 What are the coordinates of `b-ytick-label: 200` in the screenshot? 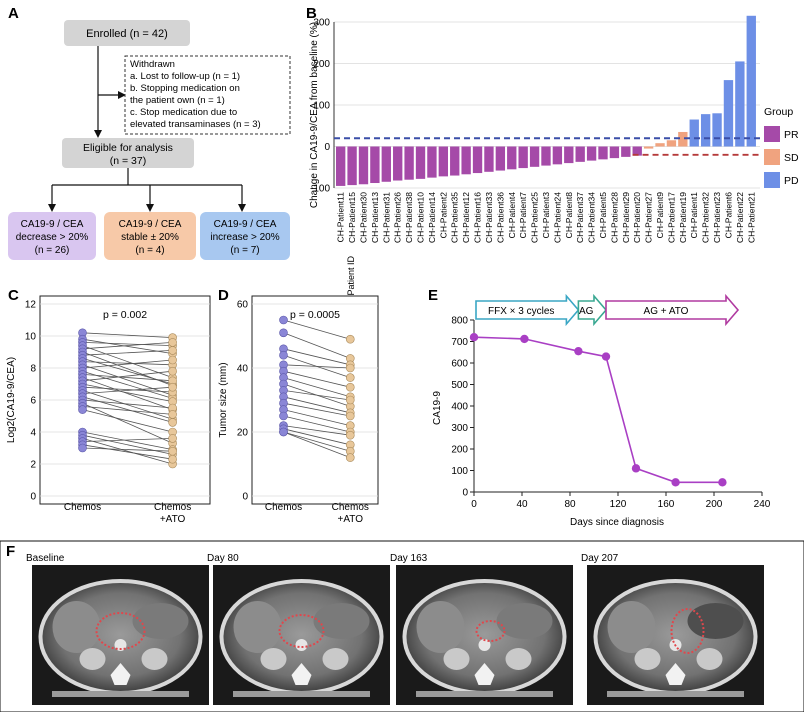 It's located at (321, 64).